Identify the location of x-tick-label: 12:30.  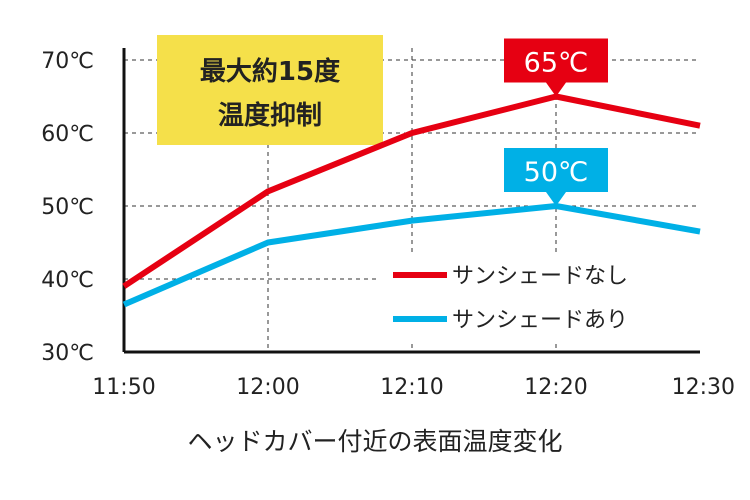
(703, 387).